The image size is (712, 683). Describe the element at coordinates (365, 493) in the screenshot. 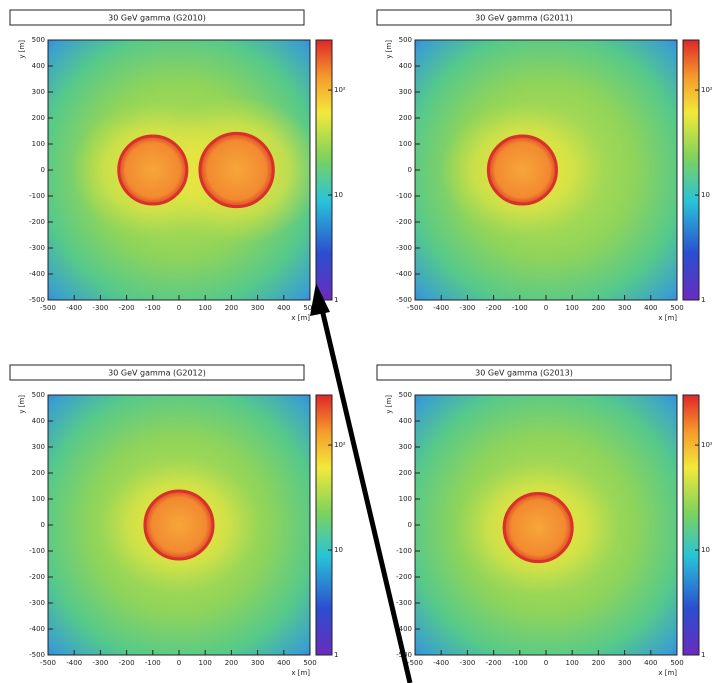

I see `arrow-shaft` at that location.